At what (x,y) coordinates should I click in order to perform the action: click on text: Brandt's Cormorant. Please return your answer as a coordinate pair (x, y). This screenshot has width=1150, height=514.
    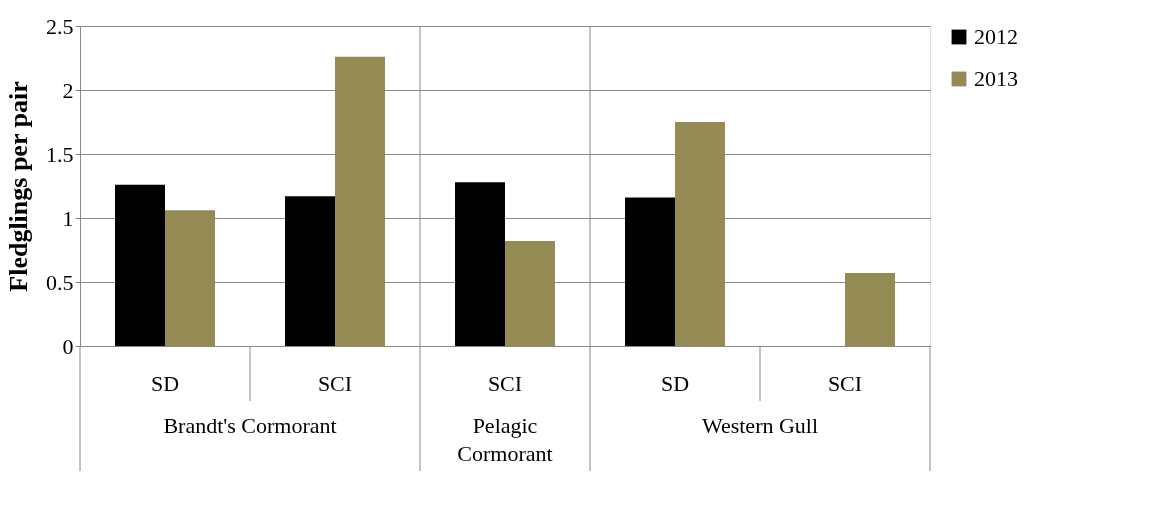
    Looking at the image, I should click on (250, 425).